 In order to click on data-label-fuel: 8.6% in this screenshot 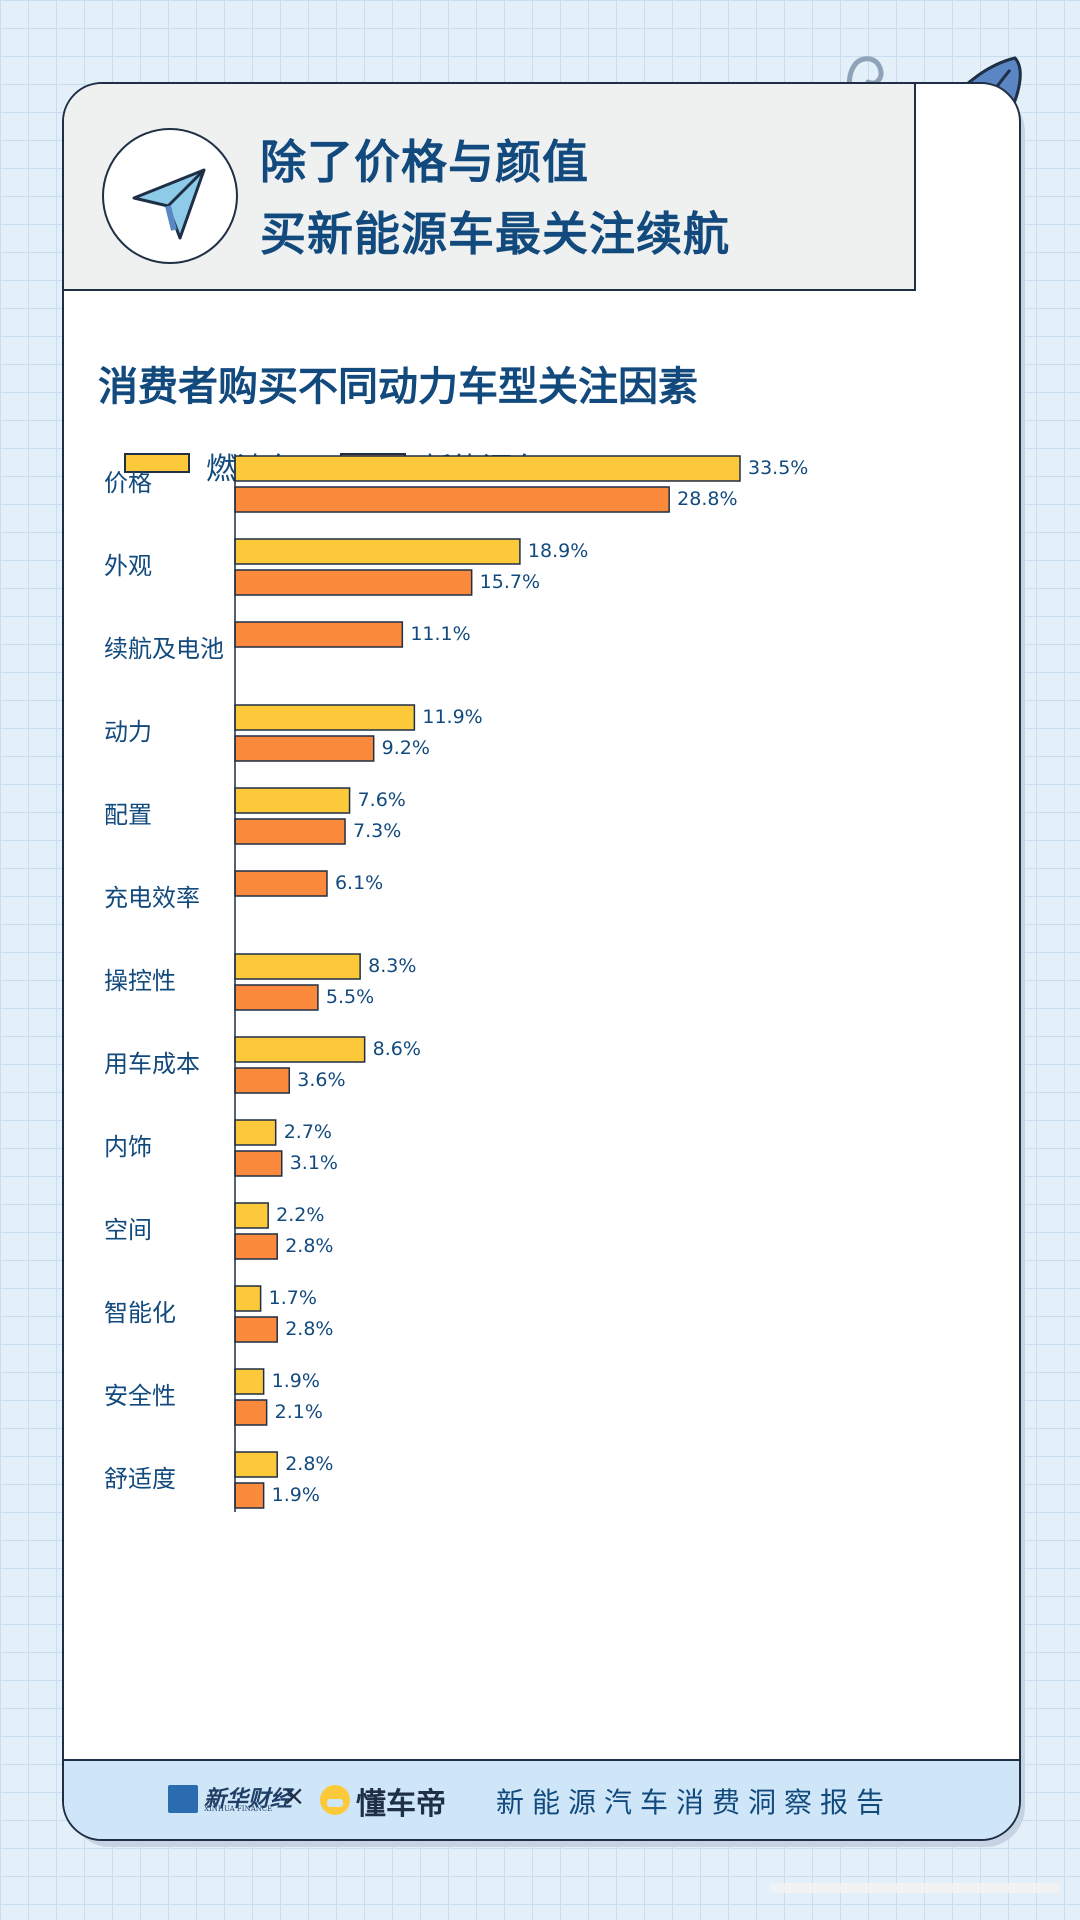, I will do `click(397, 1049)`.